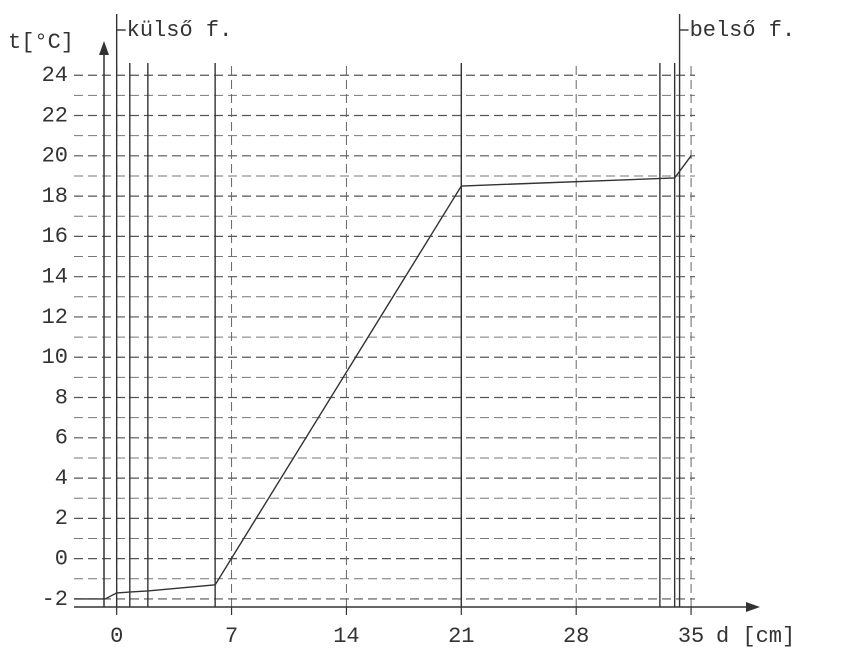 The image size is (841, 657). Describe the element at coordinates (55, 236) in the screenshot. I see `y-tick-label: 16` at that location.